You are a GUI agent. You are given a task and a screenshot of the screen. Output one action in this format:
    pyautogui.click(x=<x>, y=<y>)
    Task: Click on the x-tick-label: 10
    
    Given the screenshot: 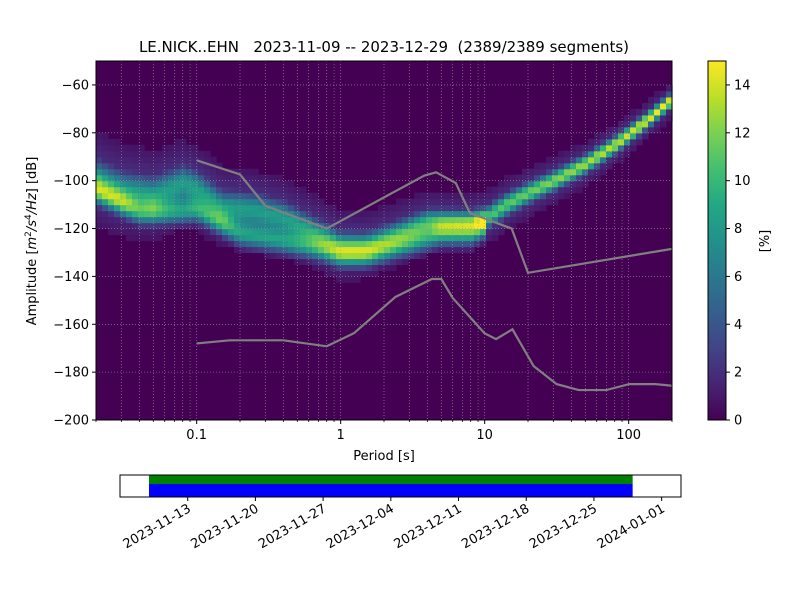 What is the action you would take?
    pyautogui.click(x=484, y=435)
    